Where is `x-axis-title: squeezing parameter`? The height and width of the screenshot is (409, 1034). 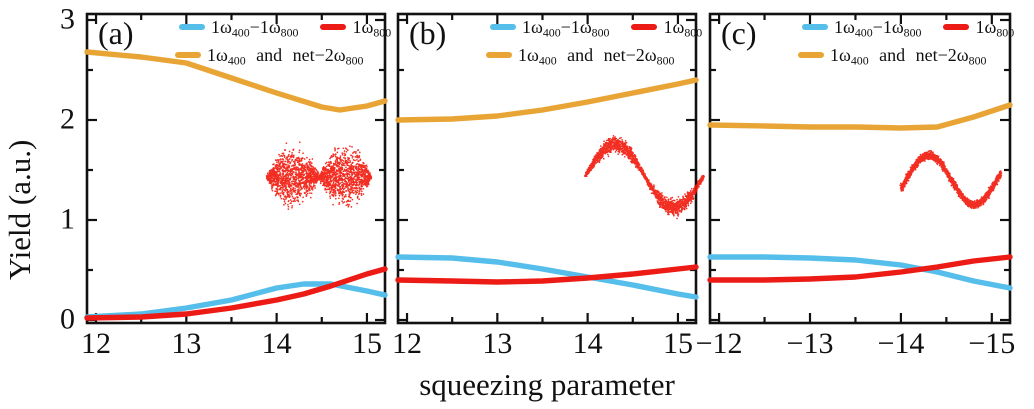 x-axis-title: squeezing parameter is located at coordinates (547, 384).